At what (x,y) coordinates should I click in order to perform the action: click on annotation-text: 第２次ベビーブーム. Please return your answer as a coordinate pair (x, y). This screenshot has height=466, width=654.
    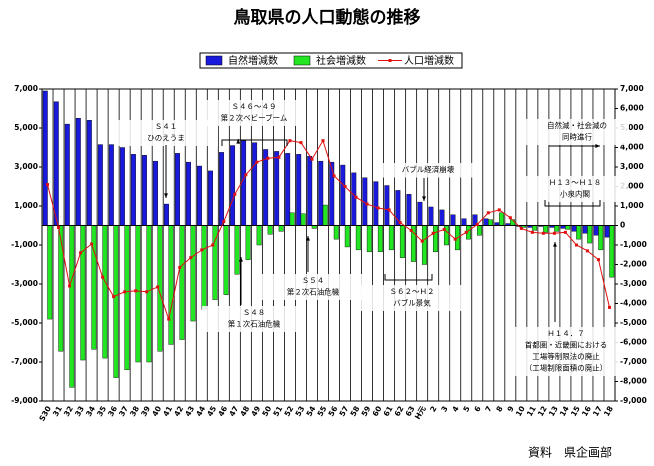
    Looking at the image, I should click on (254, 118).